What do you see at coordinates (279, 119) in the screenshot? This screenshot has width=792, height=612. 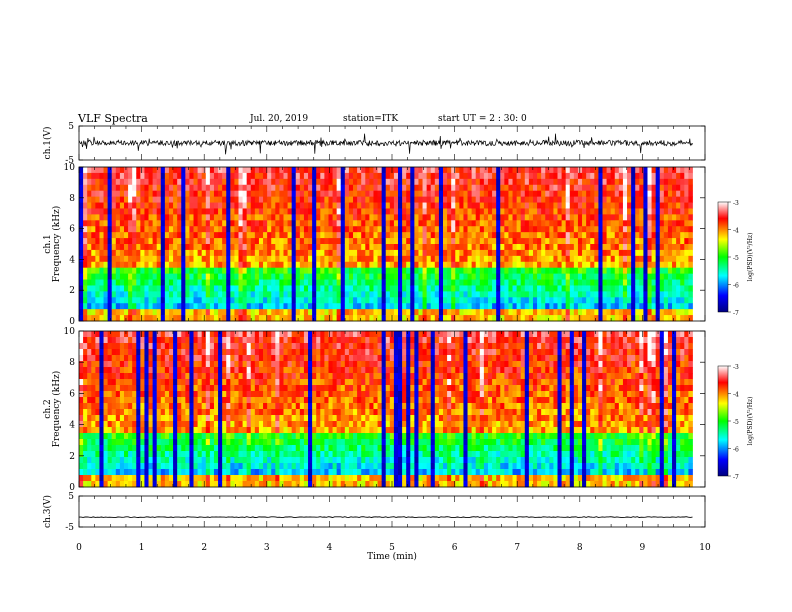 I see `header-date: Jul. 20, 2019` at bounding box center [279, 119].